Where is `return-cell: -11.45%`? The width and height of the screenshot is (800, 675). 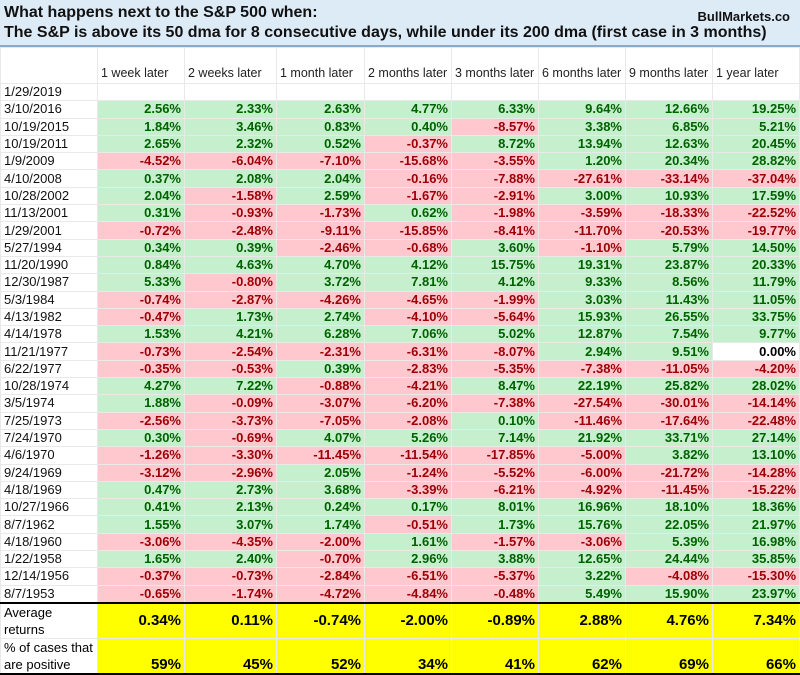 return-cell: -11.45% is located at coordinates (320, 455).